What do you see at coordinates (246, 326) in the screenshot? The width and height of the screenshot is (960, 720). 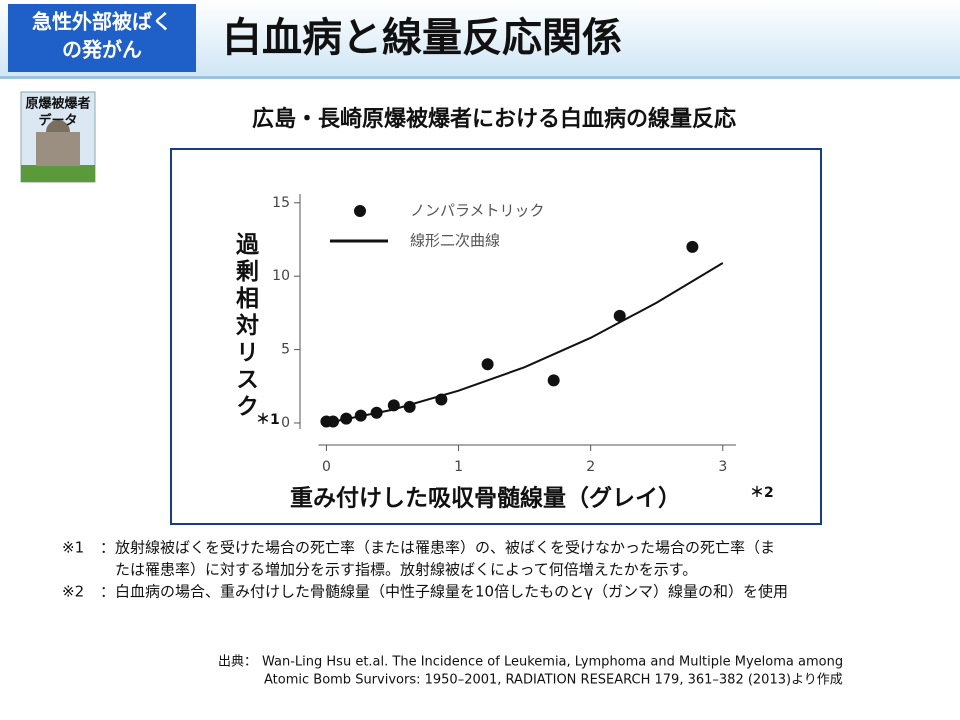 I see `y-axis-label: 過剰相対リスク` at bounding box center [246, 326].